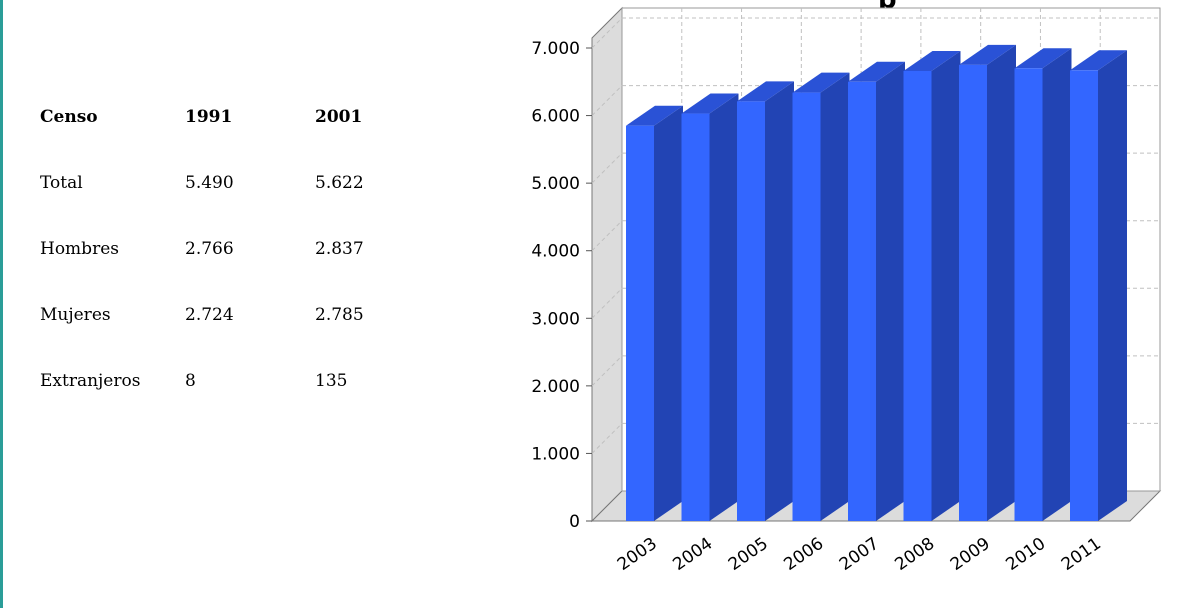 This screenshot has width=1192, height=608. What do you see at coordinates (637, 554) in the screenshot?
I see `x-tick-label: 2003` at bounding box center [637, 554].